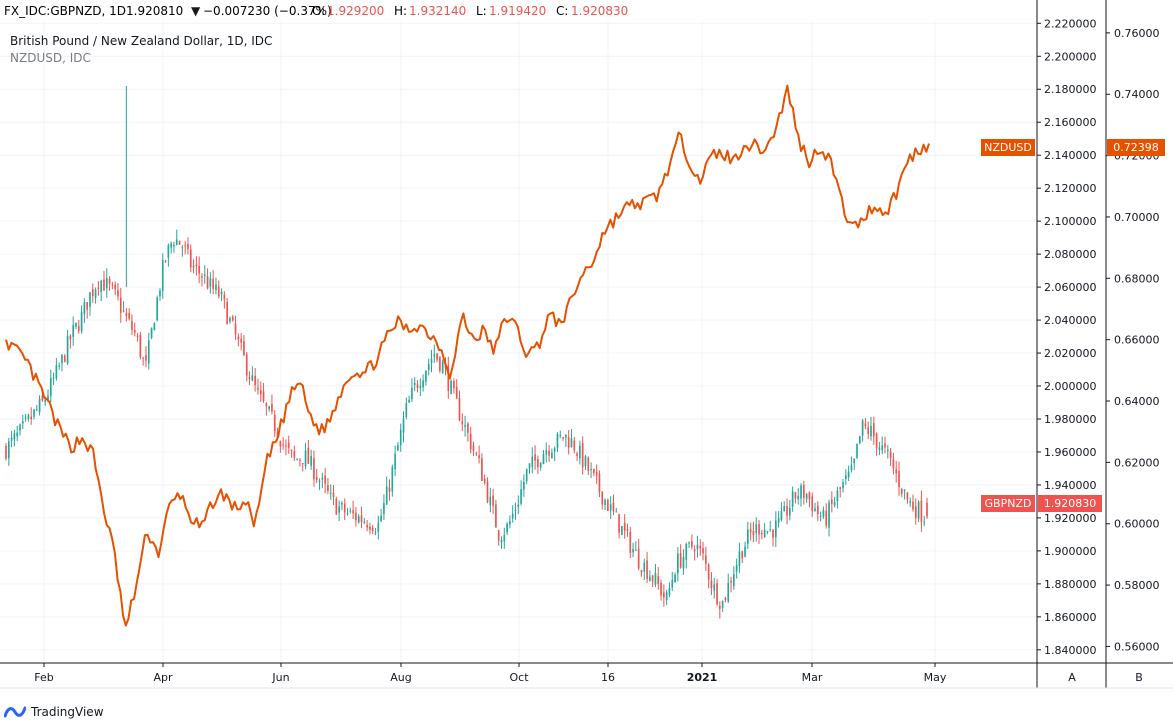  I want to click on left-tick-label: 2.140000, so click(1070, 155).